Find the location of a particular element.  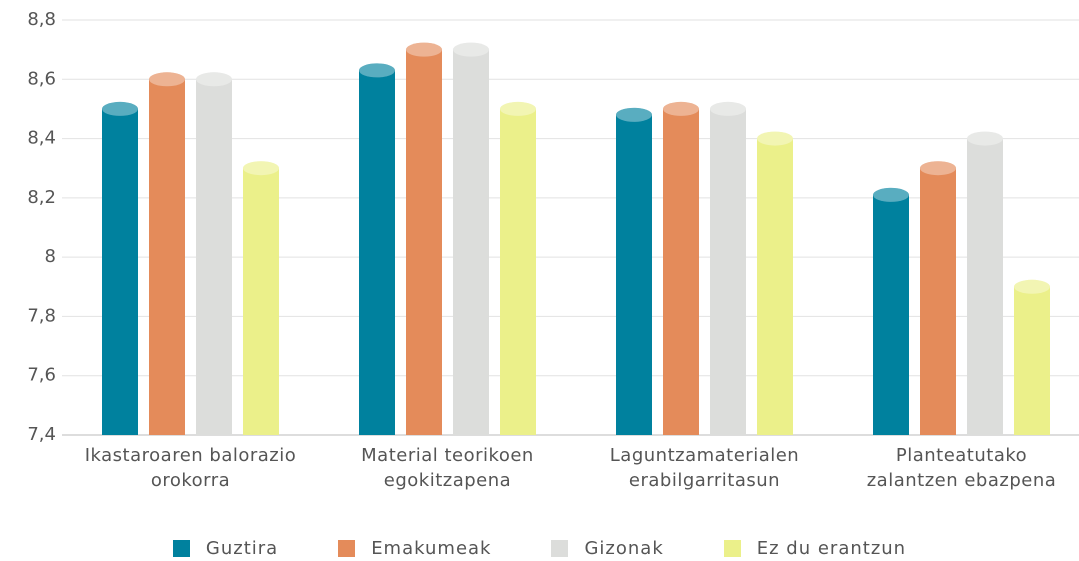

y-tick-label: 8,8 is located at coordinates (41, 19).